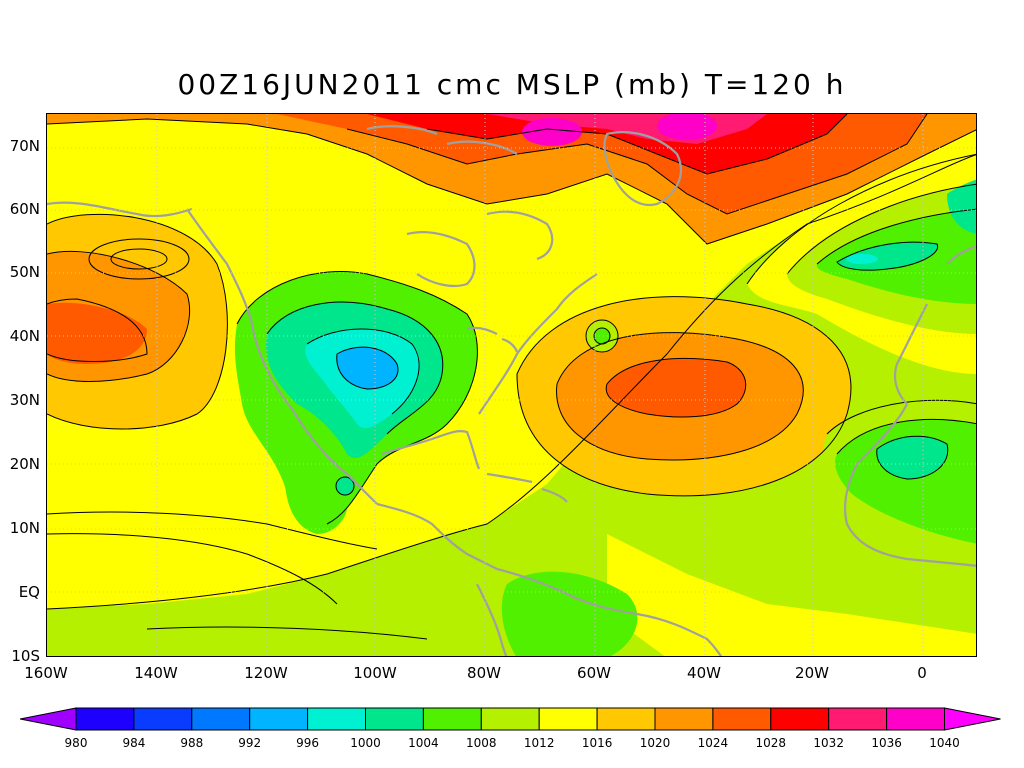  Describe the element at coordinates (375, 673) in the screenshot. I see `lon-label-100w: 100W` at that location.